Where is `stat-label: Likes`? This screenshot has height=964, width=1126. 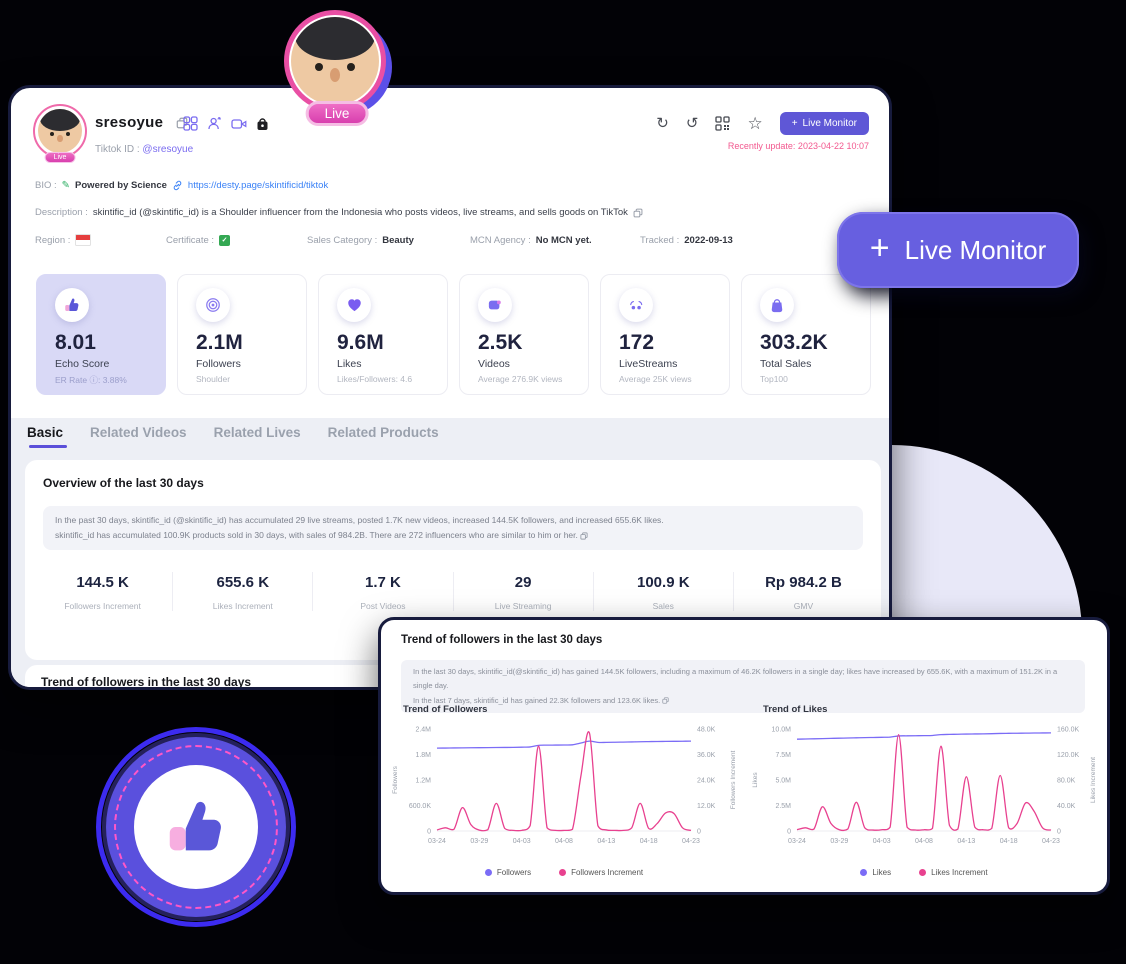
stat-label: Likes is located at coordinates (349, 364).